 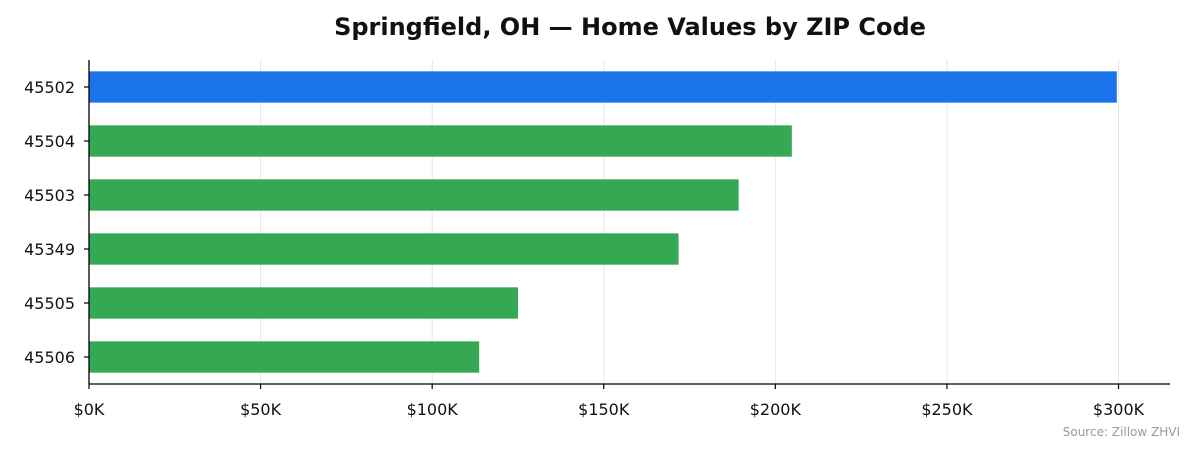 I want to click on y-tick-label-45505: 45505, so click(x=49, y=303).